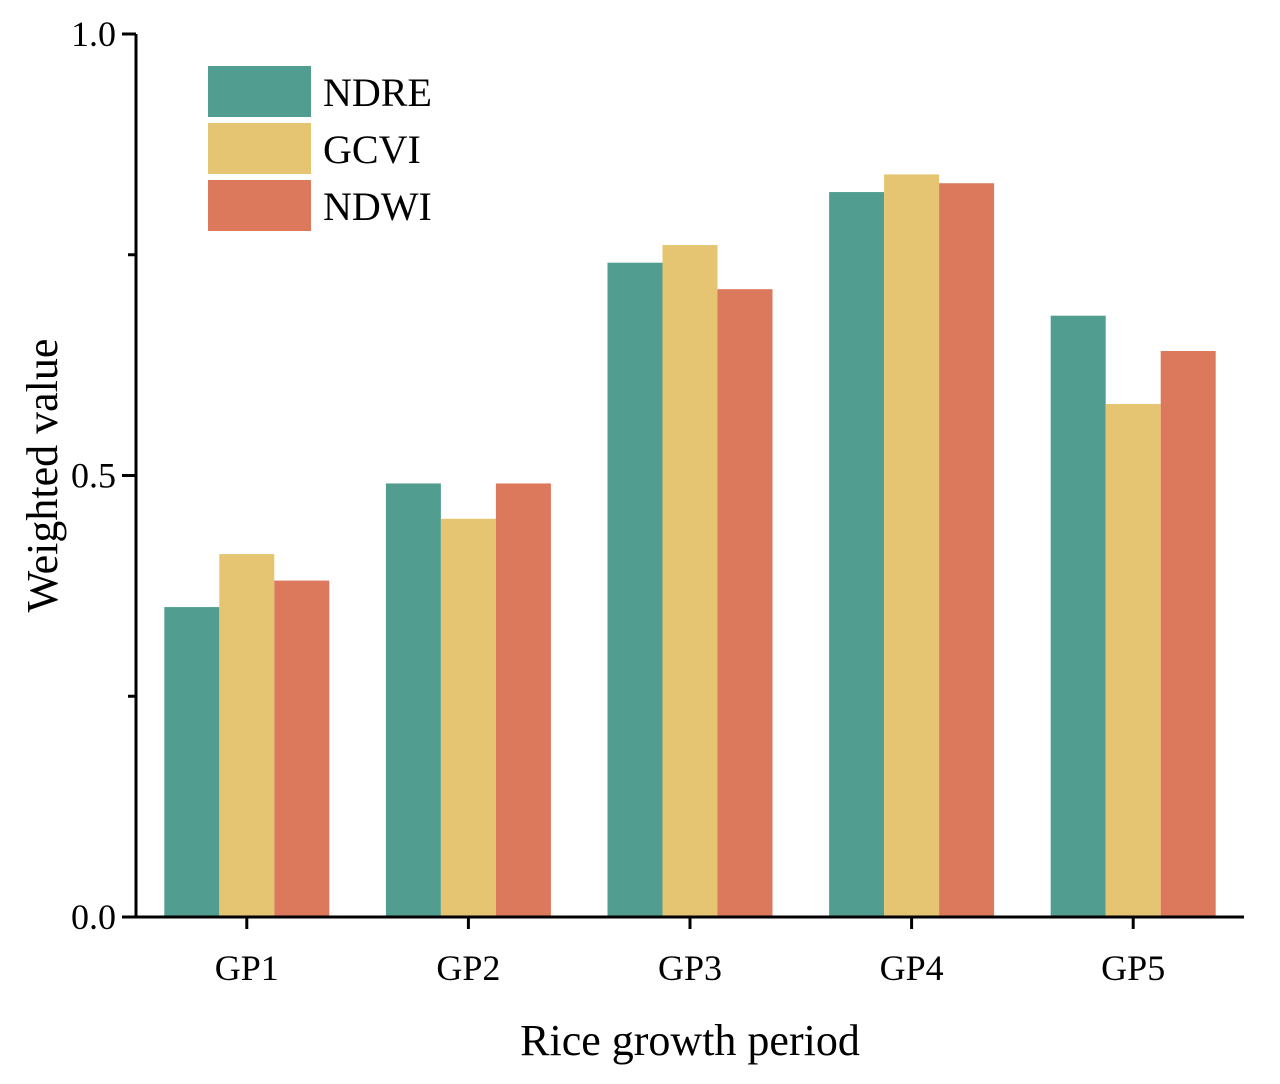 This screenshot has width=1280, height=1084. What do you see at coordinates (1188, 633) in the screenshot?
I see `bar-ndwi-gp5` at bounding box center [1188, 633].